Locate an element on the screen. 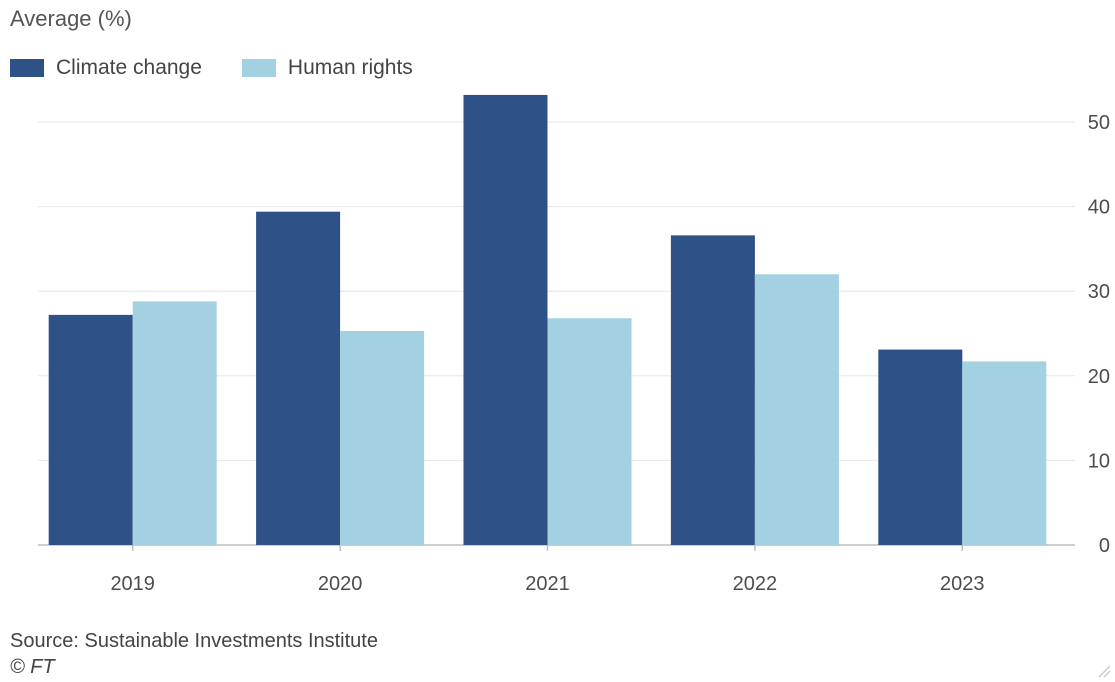  y-tick-label: 40 is located at coordinates (1099, 208).